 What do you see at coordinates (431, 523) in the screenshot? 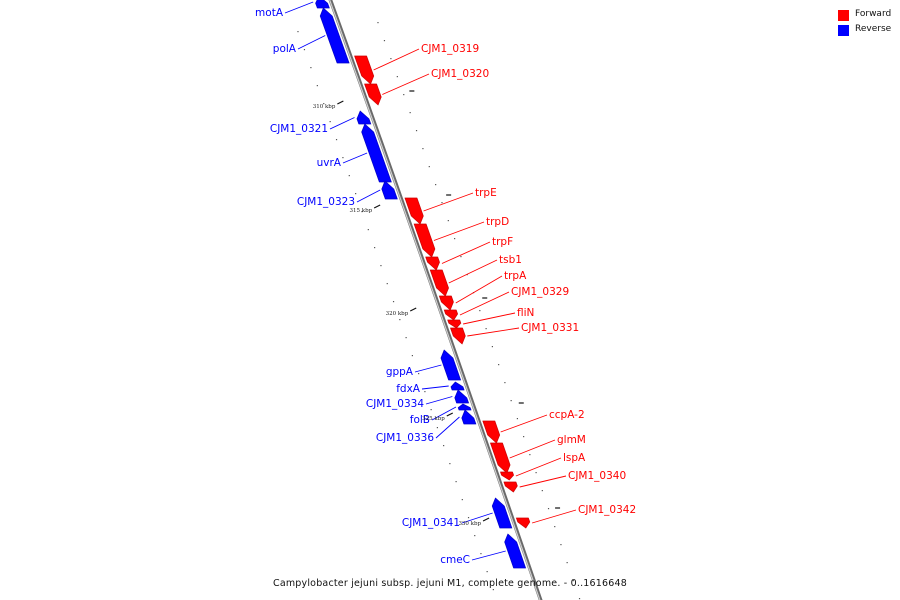
I see `gene-label-cjm1-0341: CJM1_0341` at bounding box center [431, 523].